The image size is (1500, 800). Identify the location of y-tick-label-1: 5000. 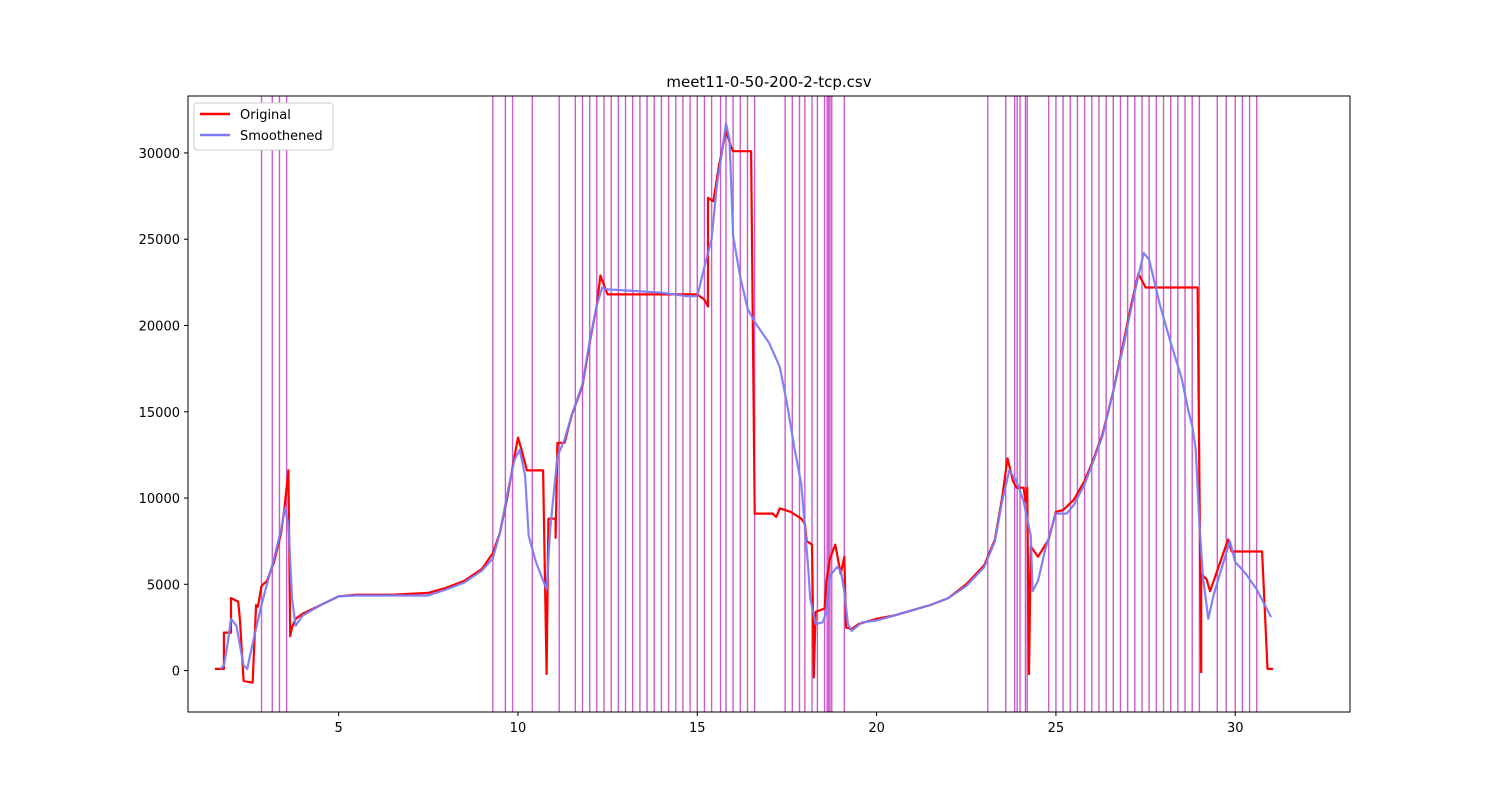
(163, 585).